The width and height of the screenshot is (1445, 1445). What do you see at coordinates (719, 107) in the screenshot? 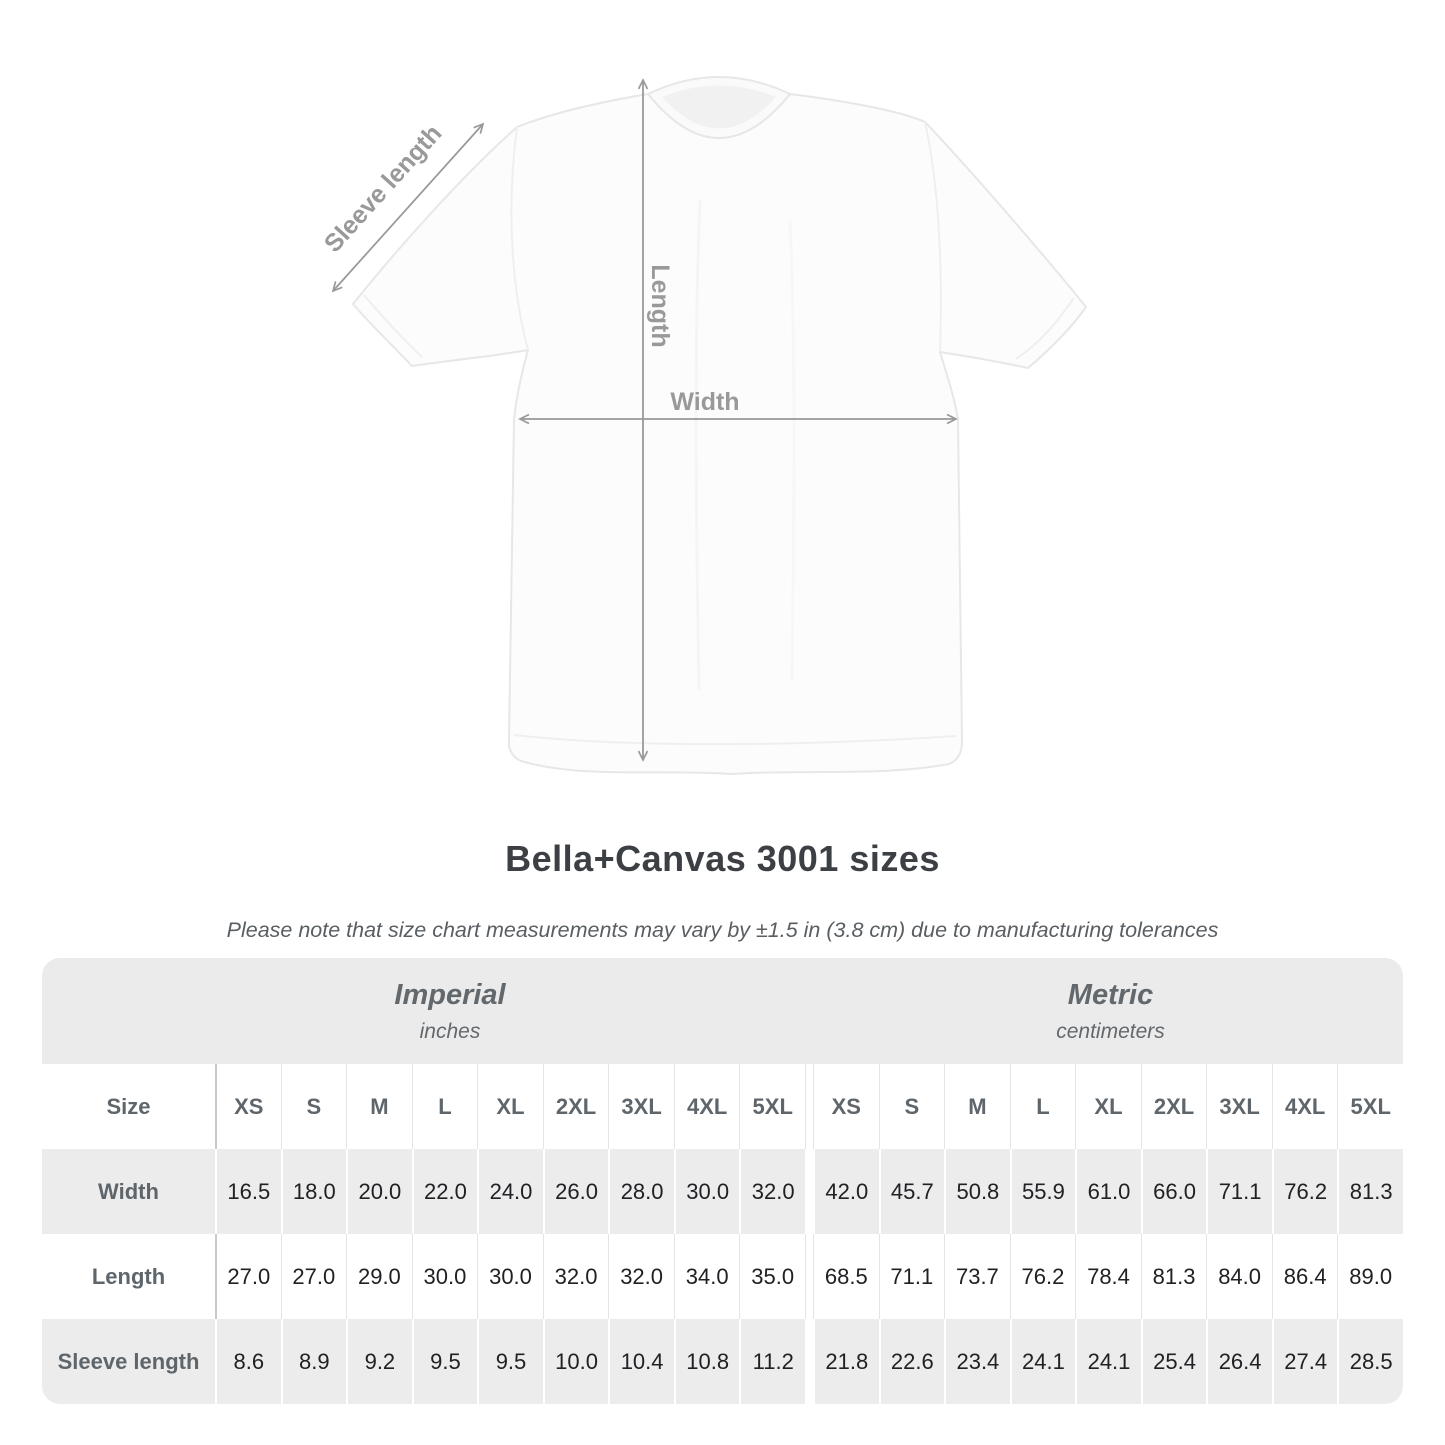
I see `collar-opening` at bounding box center [719, 107].